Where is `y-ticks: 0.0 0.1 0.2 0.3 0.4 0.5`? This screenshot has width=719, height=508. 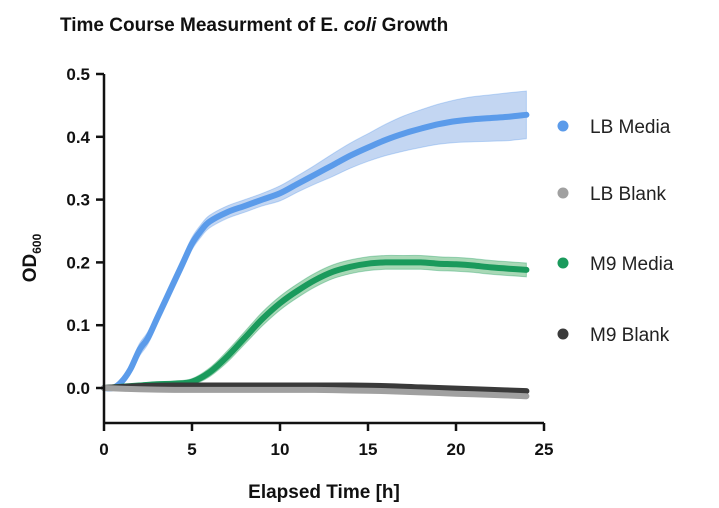
y-ticks: 0.0 0.1 0.2 0.3 0.4 0.5 is located at coordinates (85, 231).